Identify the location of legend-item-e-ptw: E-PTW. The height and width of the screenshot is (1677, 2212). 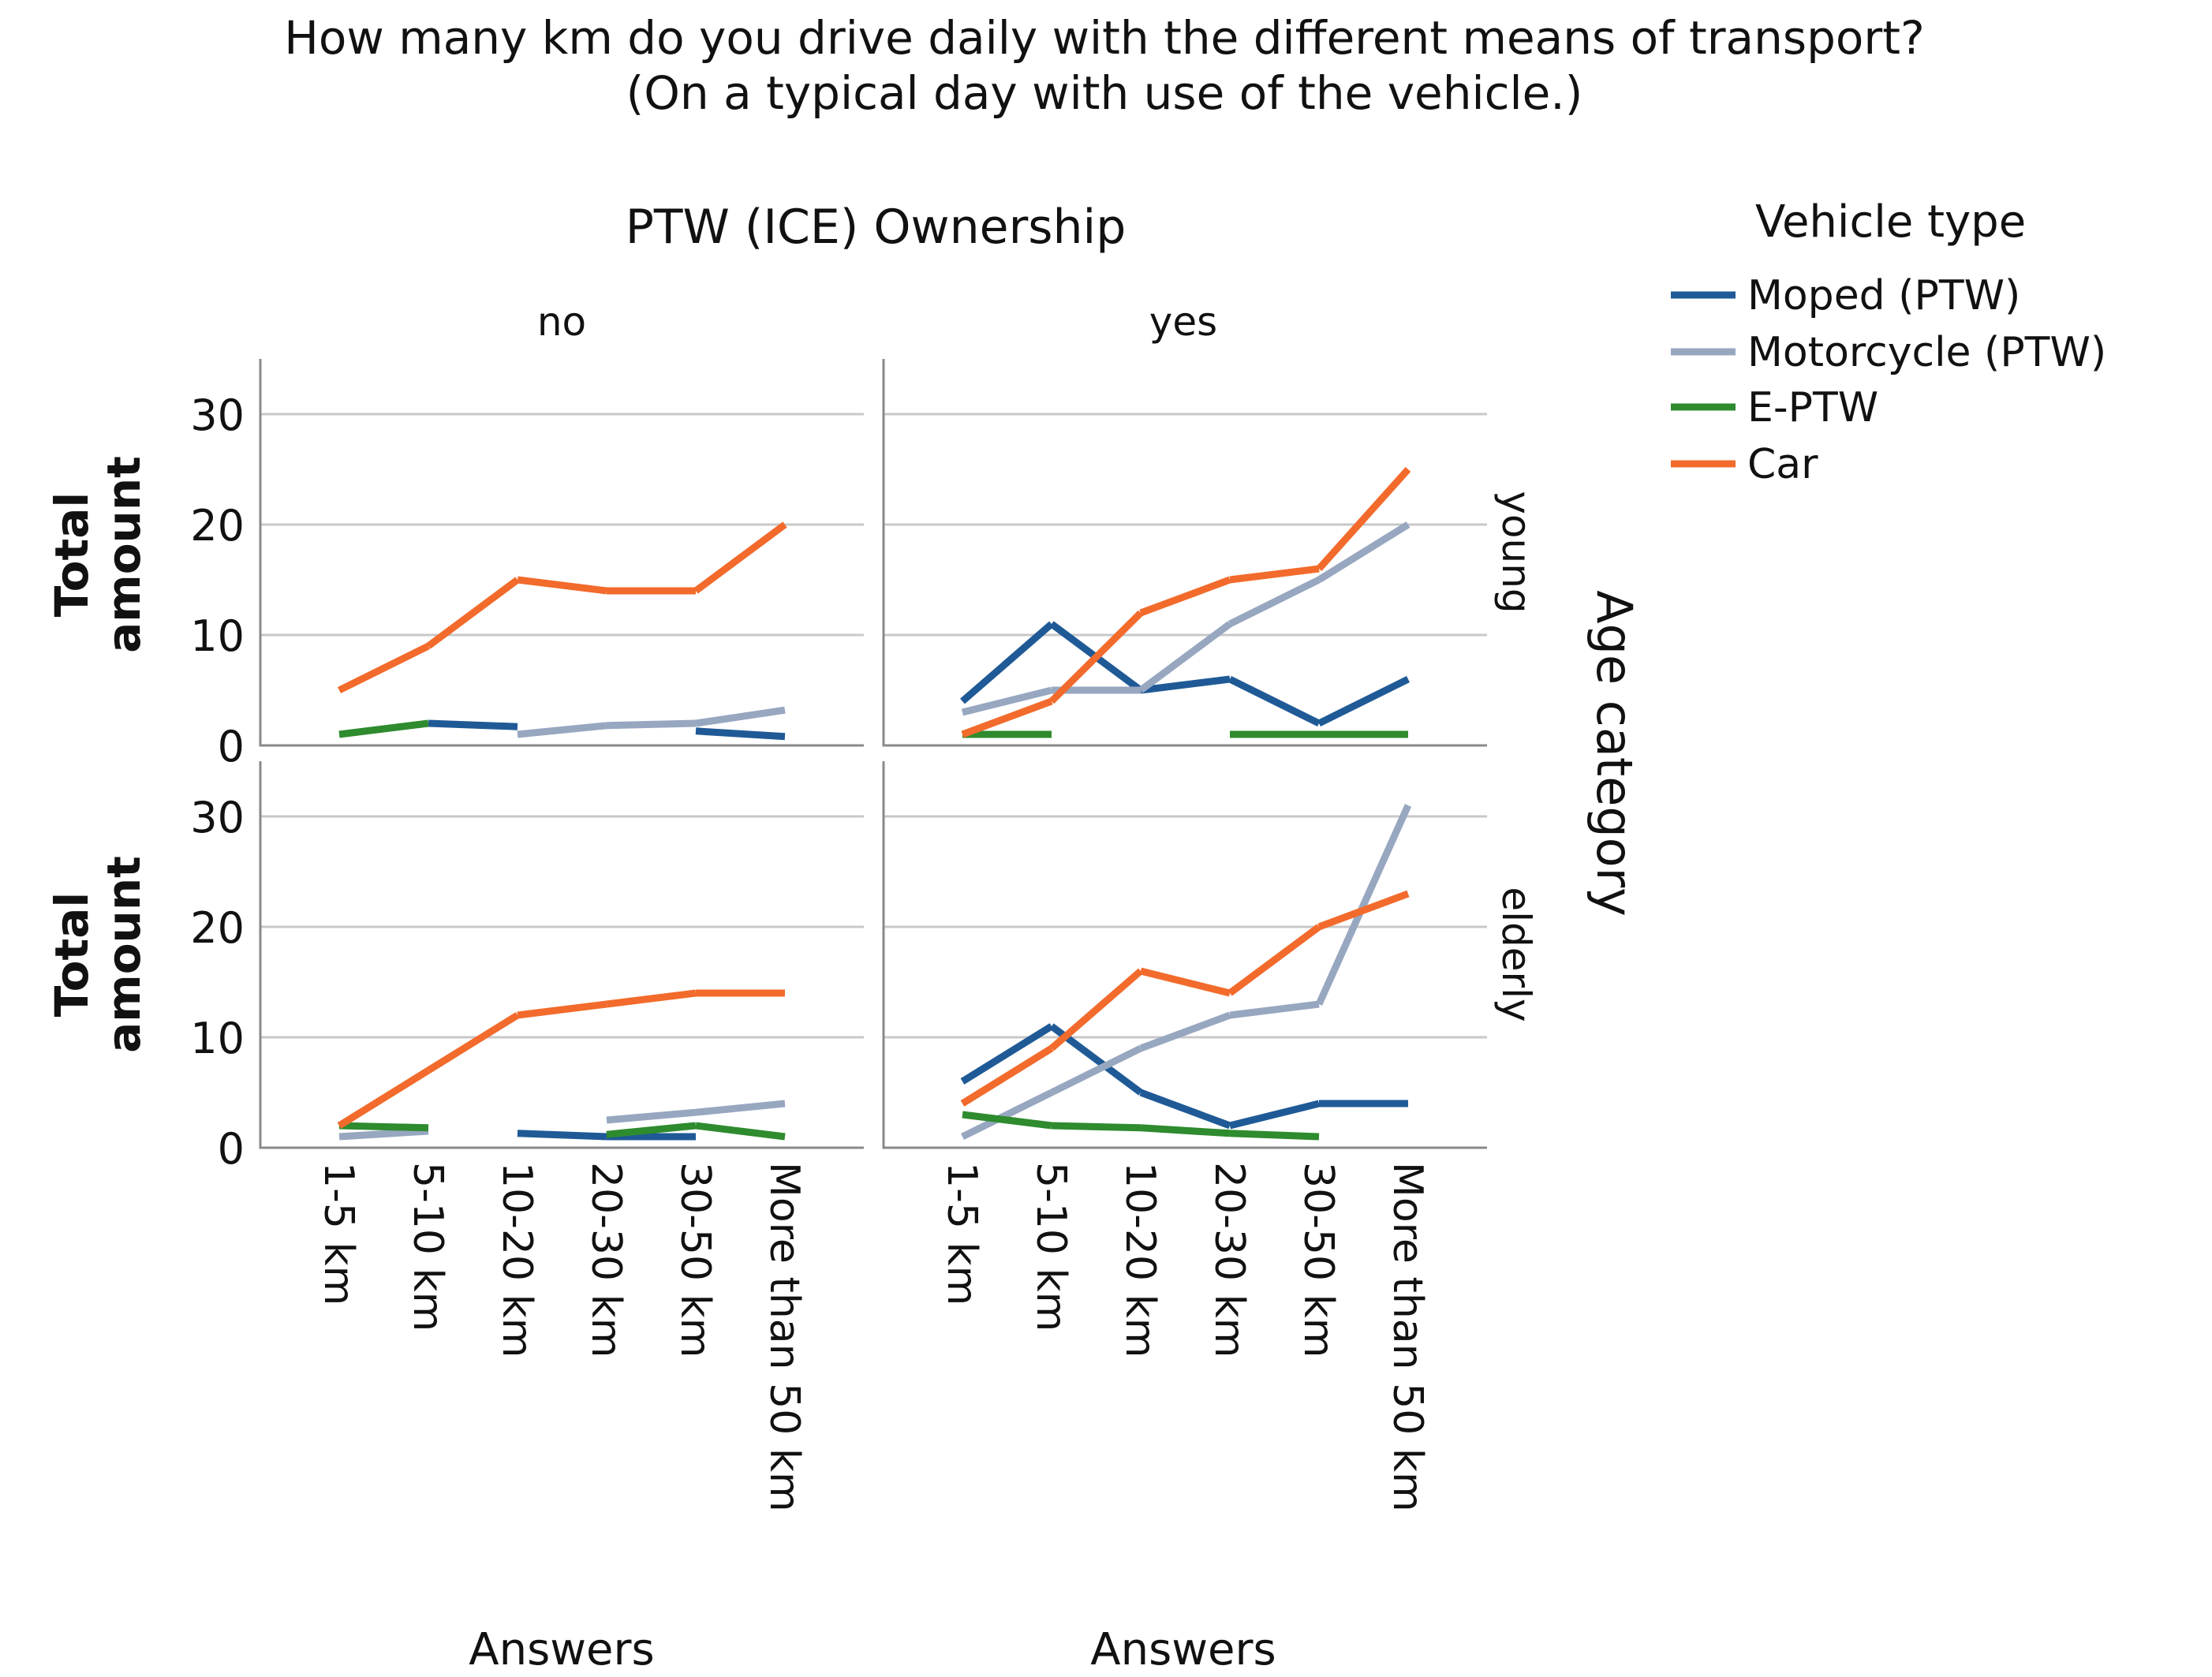
(1774, 407).